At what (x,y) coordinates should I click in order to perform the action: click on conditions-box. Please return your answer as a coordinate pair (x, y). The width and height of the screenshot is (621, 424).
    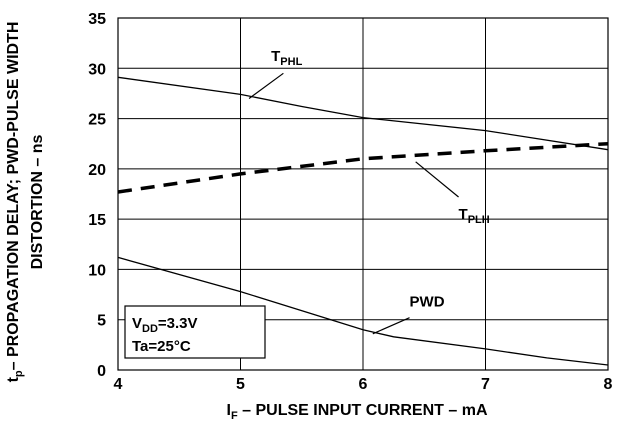
    Looking at the image, I should click on (195, 332).